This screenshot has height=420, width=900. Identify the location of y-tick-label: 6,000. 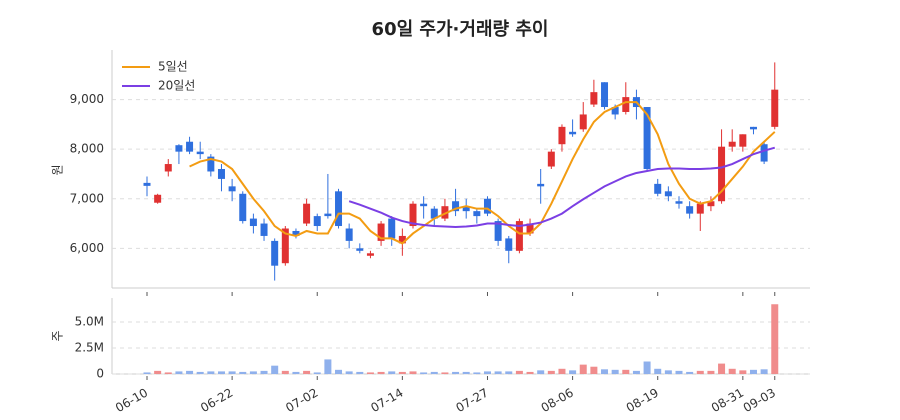
(87, 248).